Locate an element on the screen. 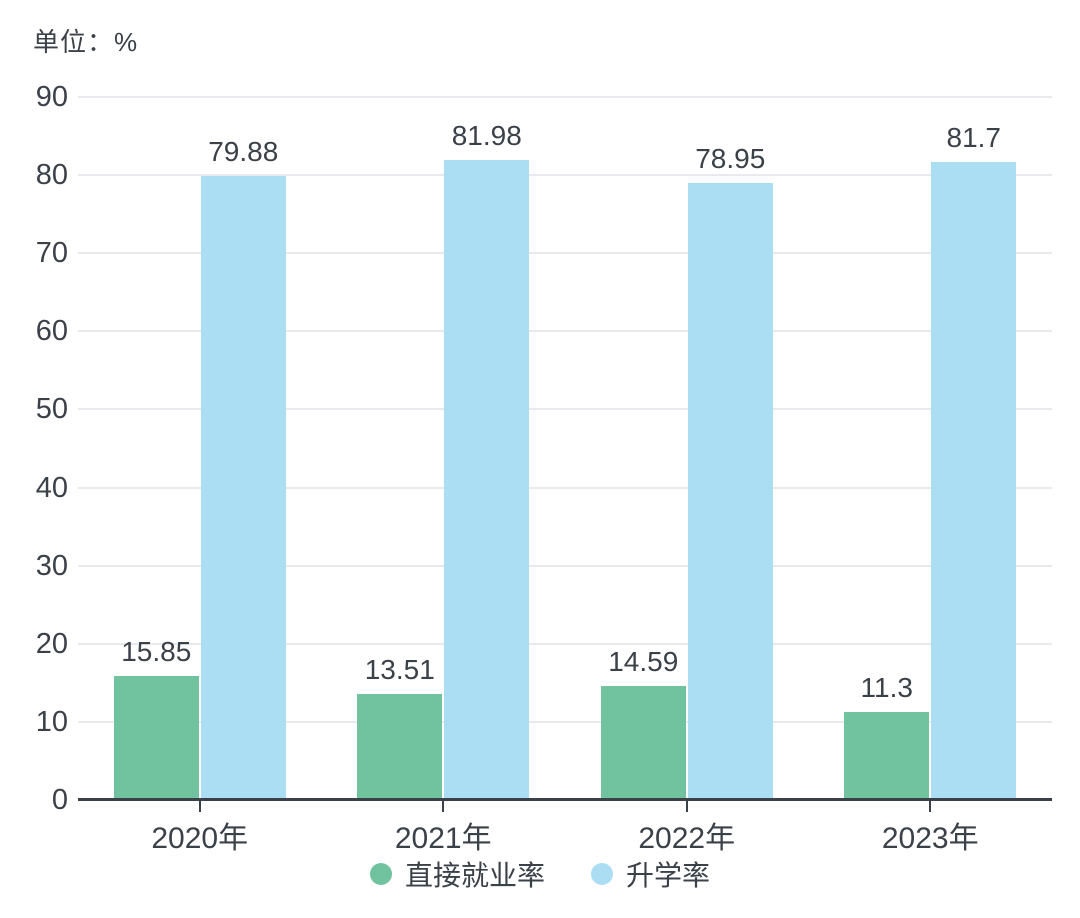 This screenshot has width=1080, height=918. y-axis-tick-label: 0 is located at coordinates (59, 800).